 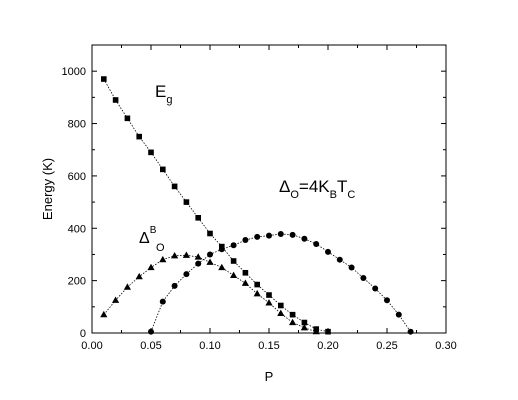 What do you see at coordinates (268, 346) in the screenshot?
I see `x-tick-label: 0.15` at bounding box center [268, 346].